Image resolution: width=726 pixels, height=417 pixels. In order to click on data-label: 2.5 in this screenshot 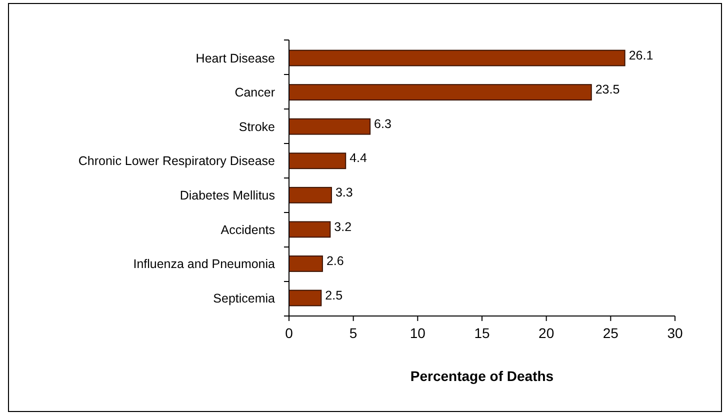, I will do `click(334, 295)`.